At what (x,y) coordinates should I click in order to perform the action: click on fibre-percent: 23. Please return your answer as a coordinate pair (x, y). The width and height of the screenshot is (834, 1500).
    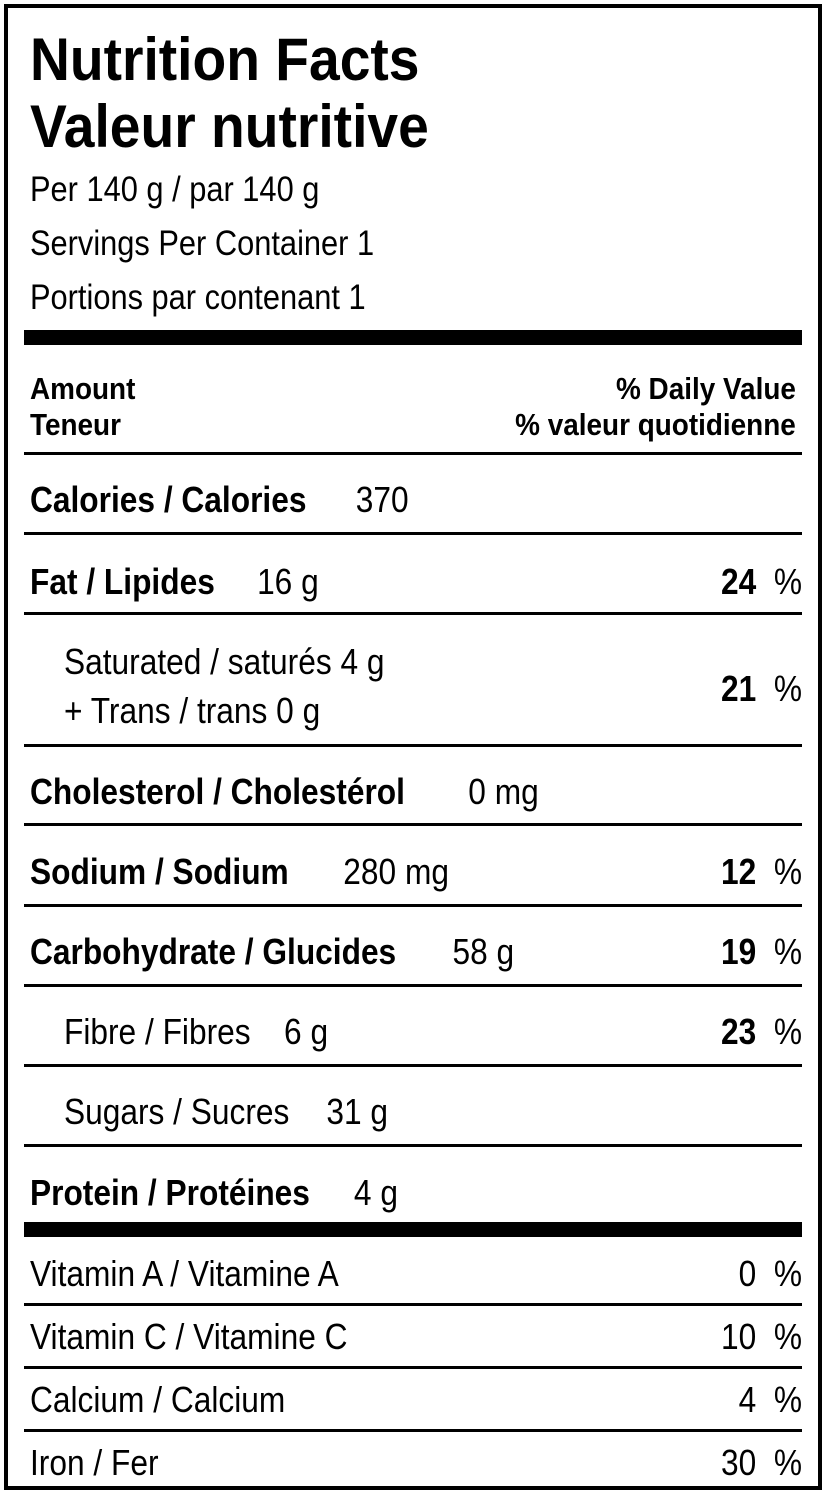
    Looking at the image, I should click on (738, 1031).